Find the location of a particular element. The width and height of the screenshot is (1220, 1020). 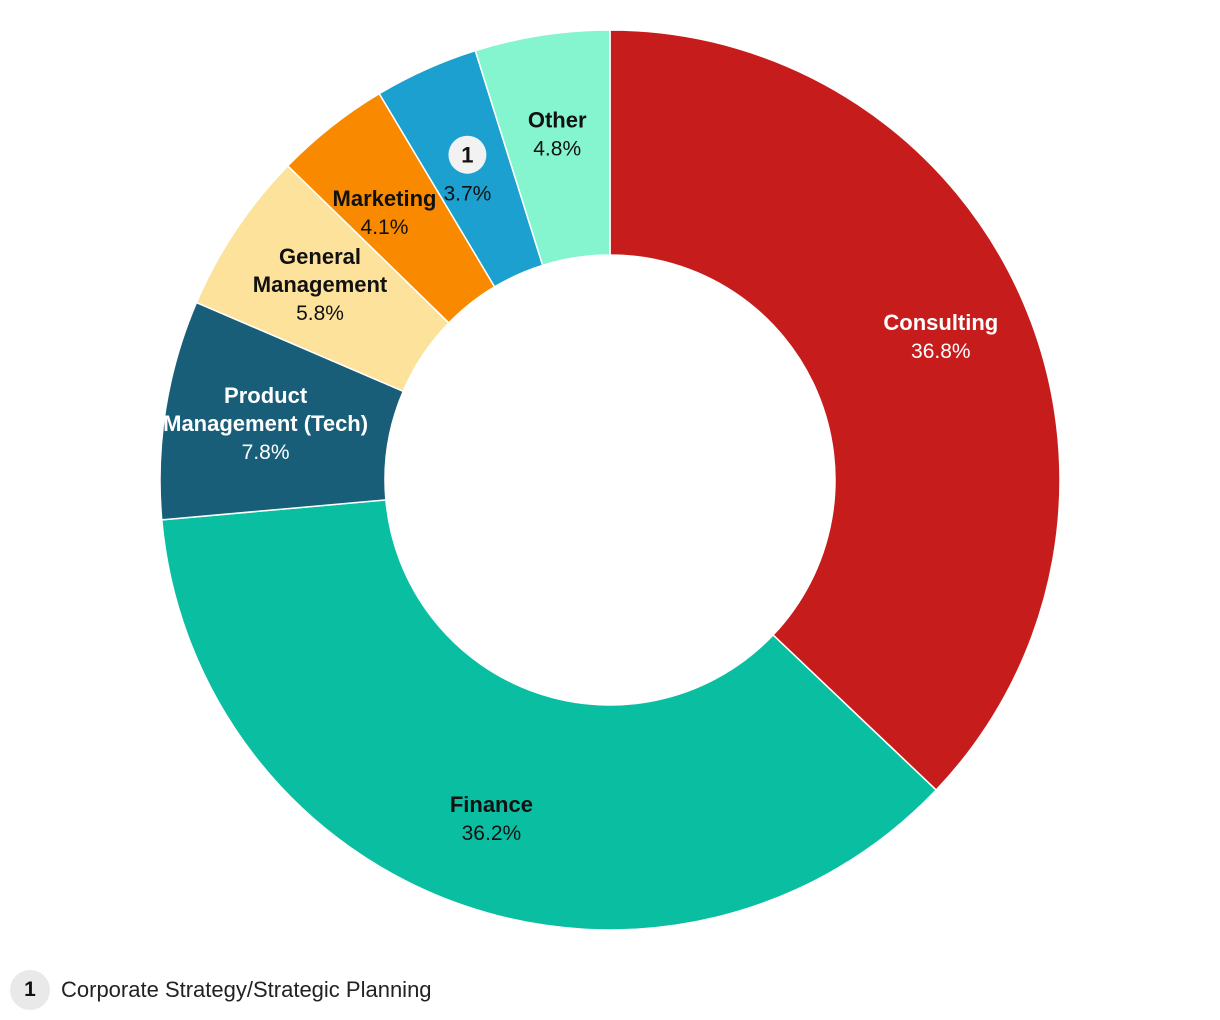

slice-name-label: General is located at coordinates (320, 256).